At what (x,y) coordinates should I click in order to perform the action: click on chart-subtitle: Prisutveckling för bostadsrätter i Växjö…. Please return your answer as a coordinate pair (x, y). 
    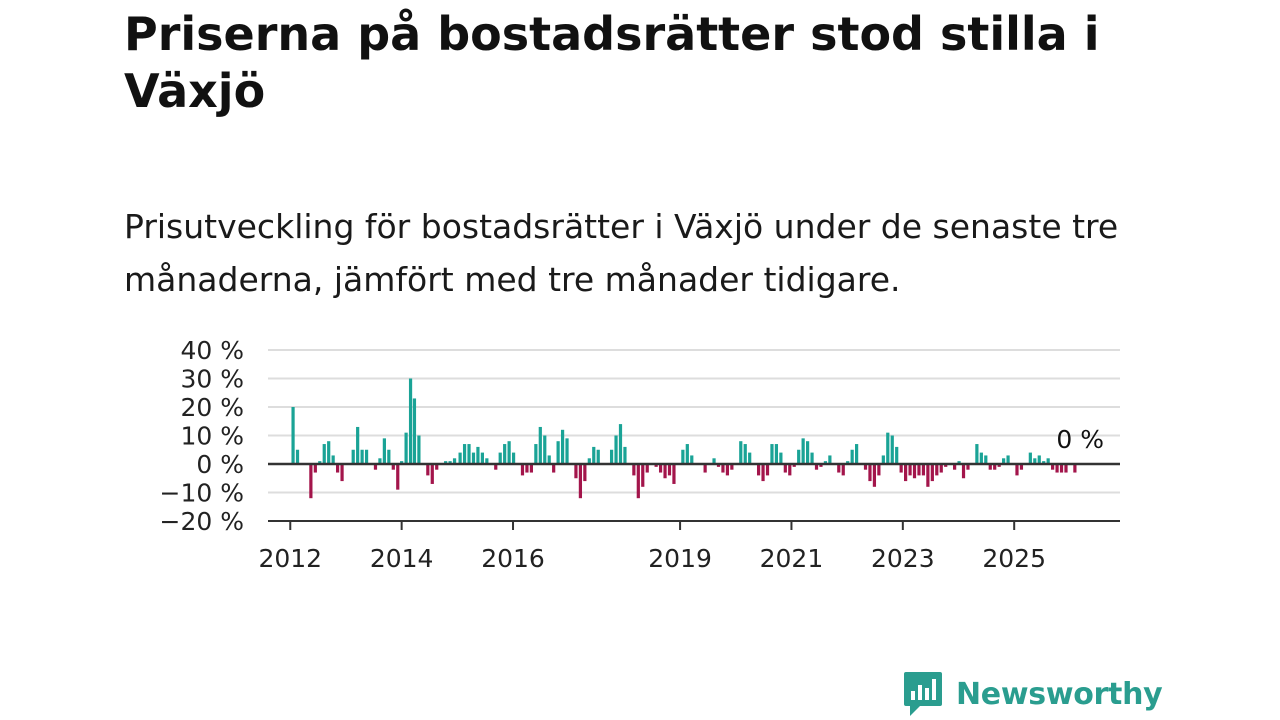
    Looking at the image, I should click on (621, 253).